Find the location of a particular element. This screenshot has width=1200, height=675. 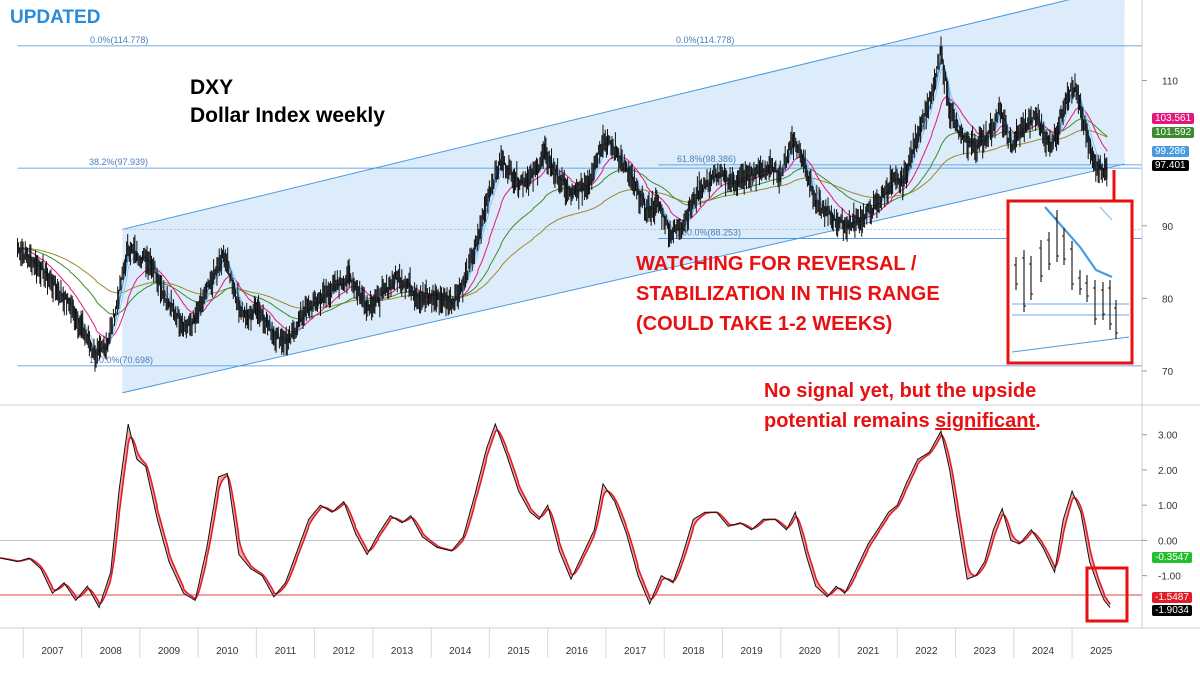

osc-tick-label: 3.00 is located at coordinates (1168, 436).